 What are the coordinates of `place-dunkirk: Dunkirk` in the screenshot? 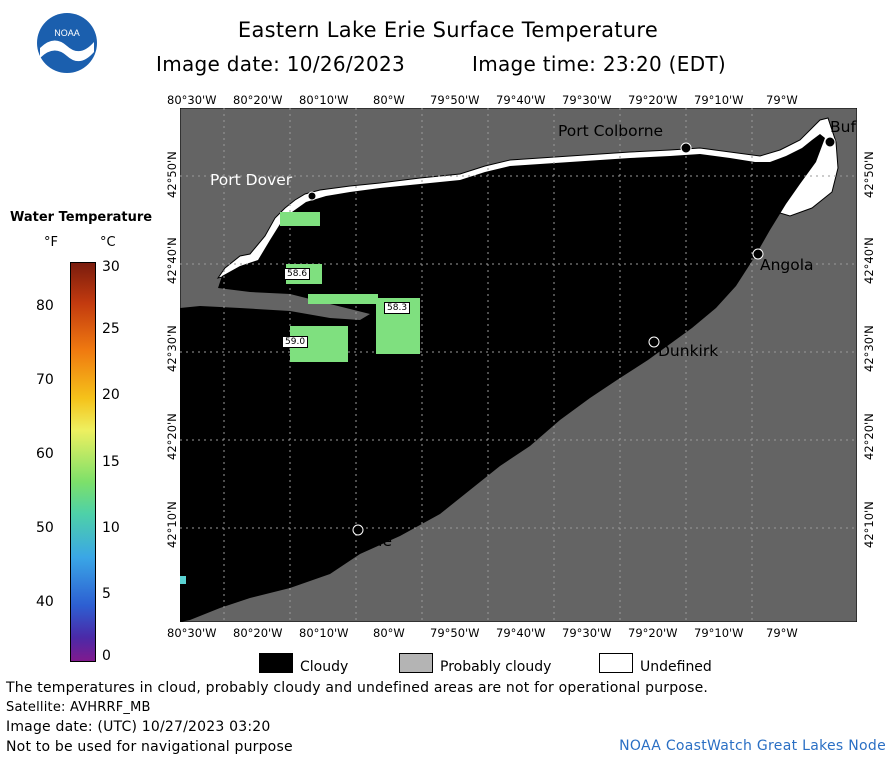 It's located at (688, 351).